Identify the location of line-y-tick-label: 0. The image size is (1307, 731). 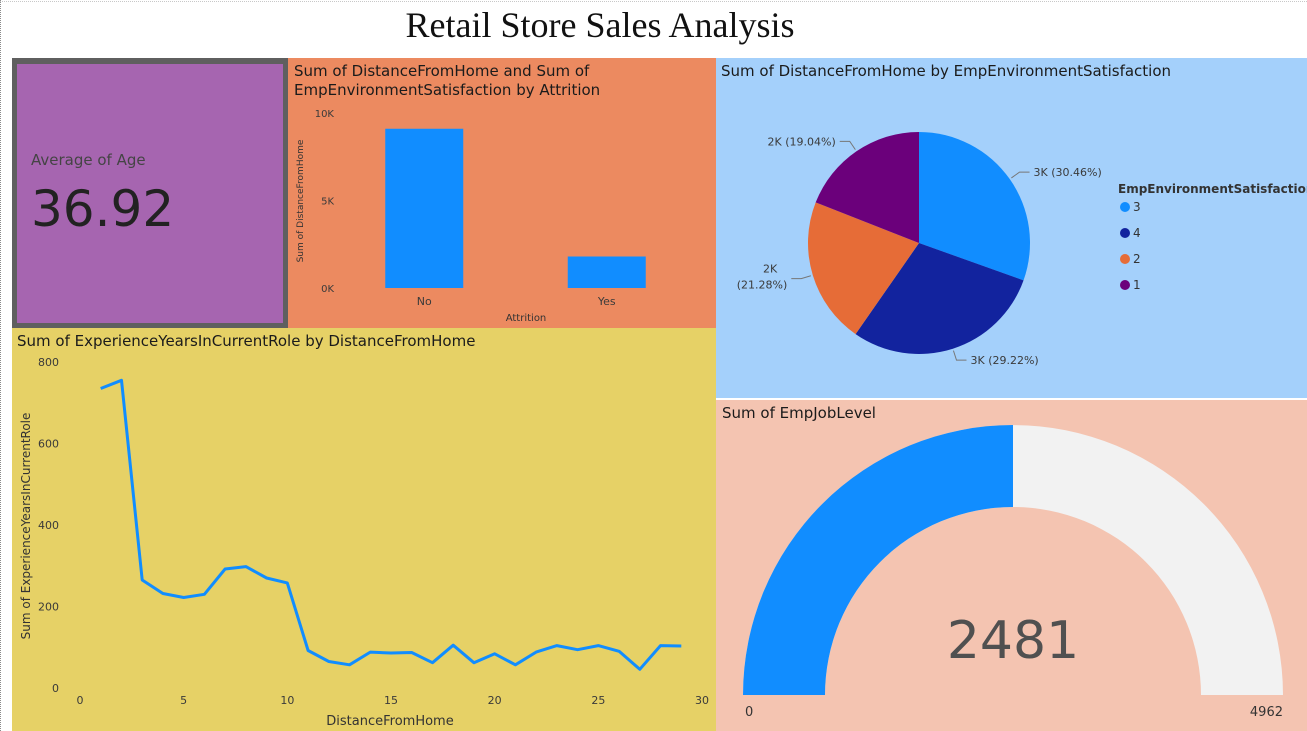
(55, 688).